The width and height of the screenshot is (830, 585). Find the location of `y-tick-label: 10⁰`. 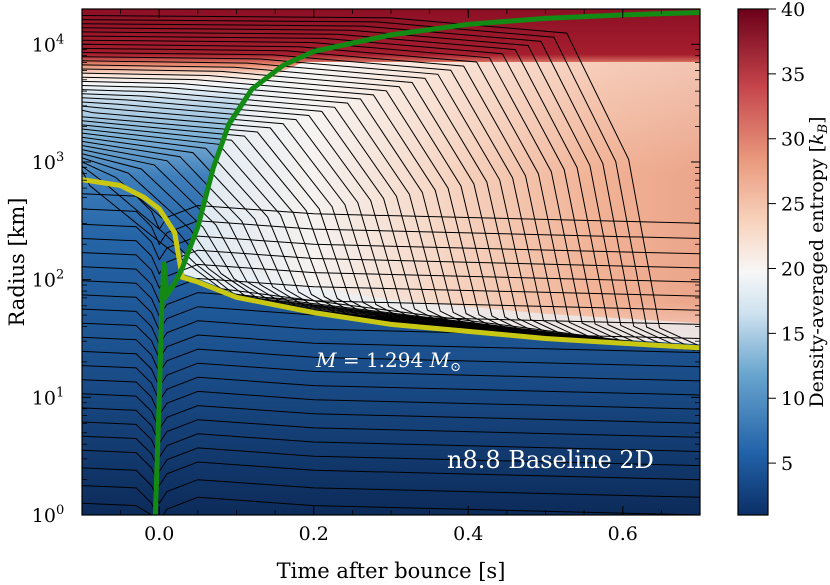

y-tick-label: 10⁰ is located at coordinates (48, 515).